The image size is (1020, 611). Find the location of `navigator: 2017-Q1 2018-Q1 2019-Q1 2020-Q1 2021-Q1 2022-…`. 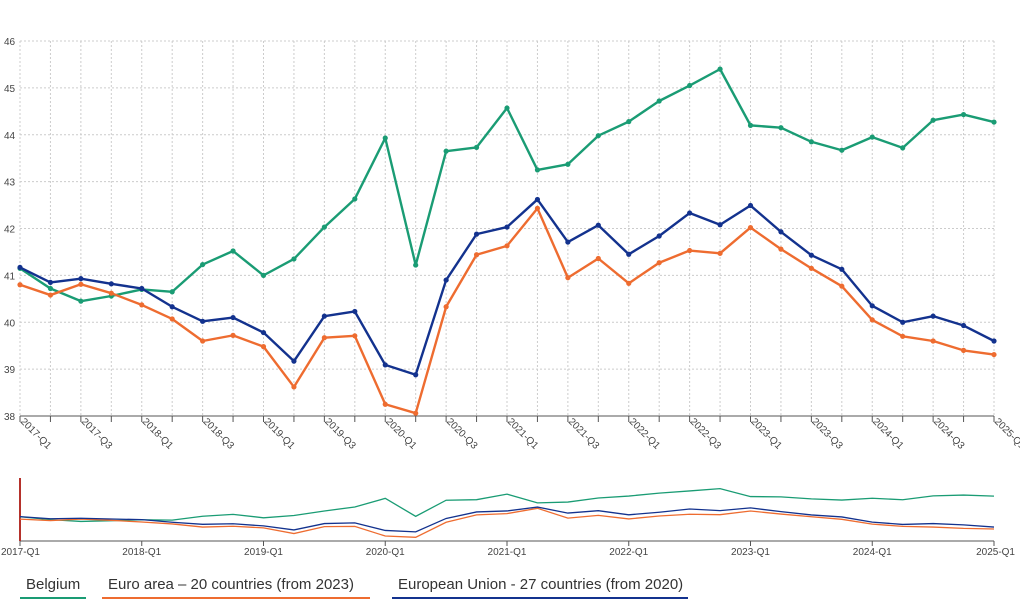

navigator: 2017-Q1 2018-Q1 2019-Q1 2020-Q1 2021-Q1 2022-… is located at coordinates (508, 518).